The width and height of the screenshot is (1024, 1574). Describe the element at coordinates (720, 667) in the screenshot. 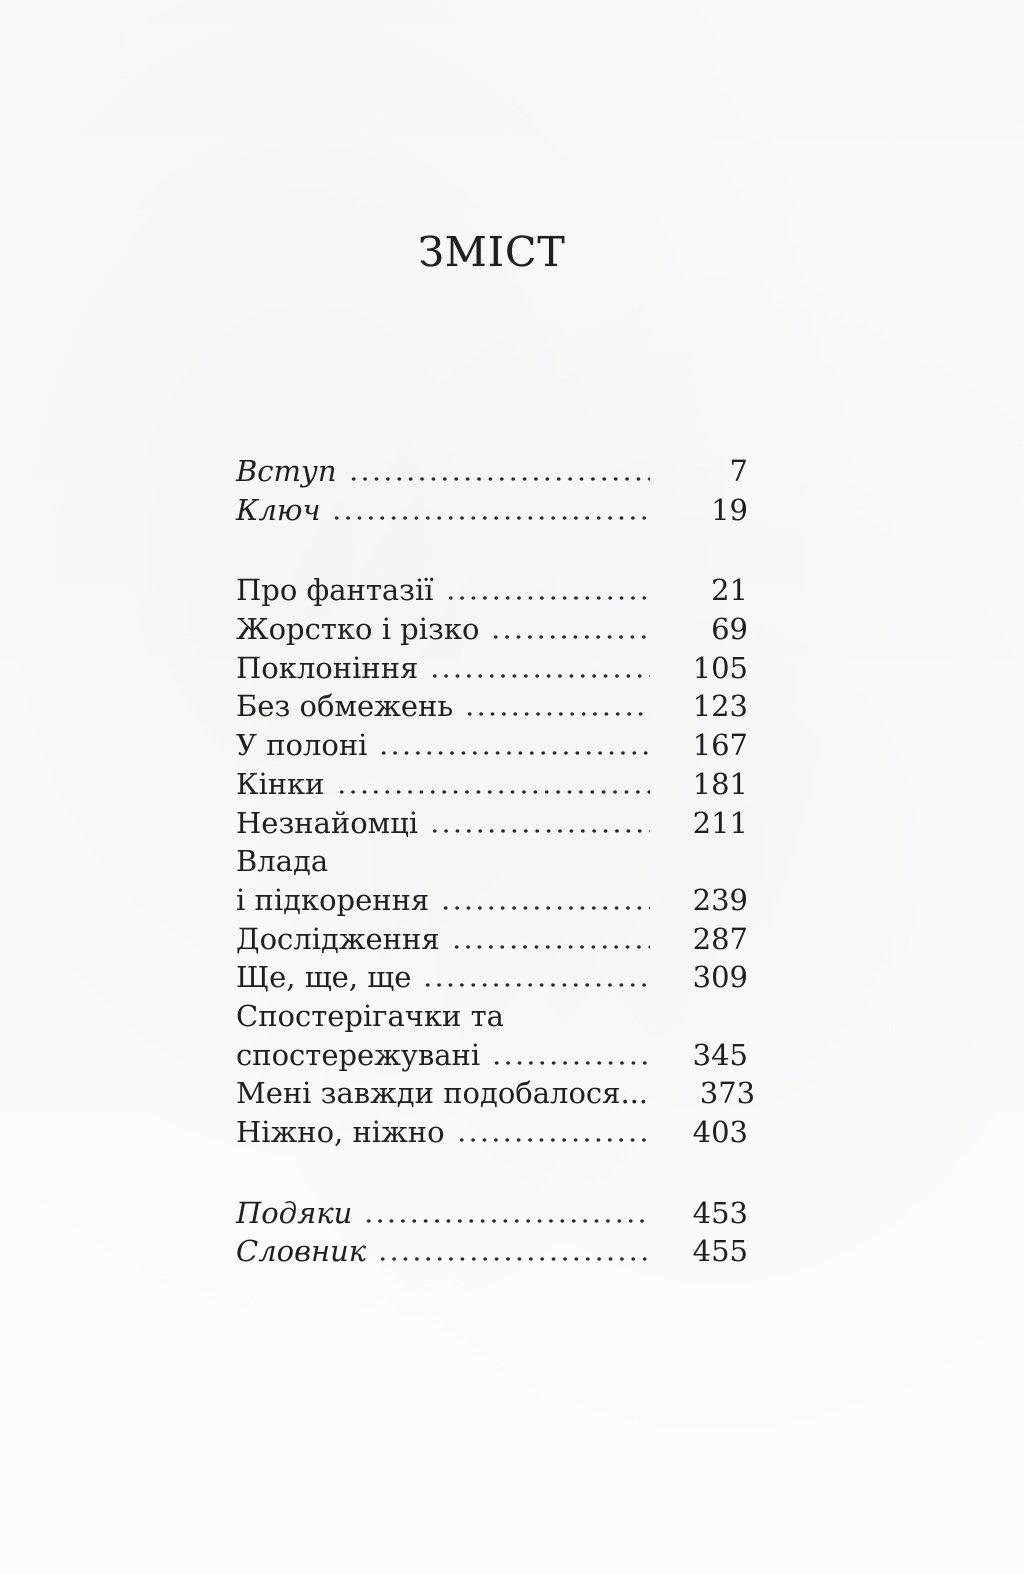

I see `toc-entry-page: 105` at that location.